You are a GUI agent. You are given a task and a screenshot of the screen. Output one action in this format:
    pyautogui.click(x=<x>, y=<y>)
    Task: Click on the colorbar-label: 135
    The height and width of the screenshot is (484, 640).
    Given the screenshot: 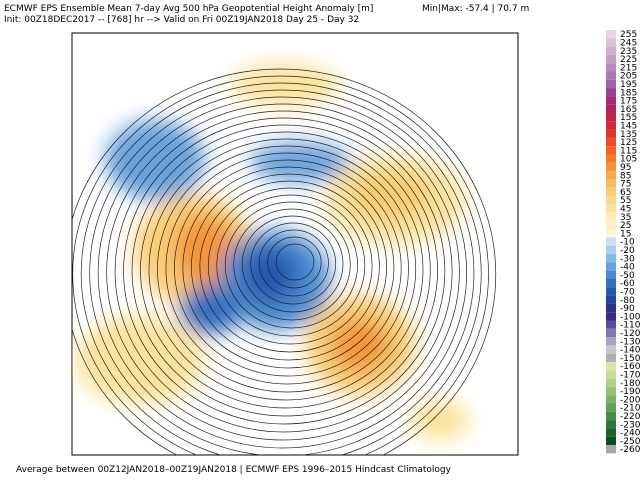 What is the action you would take?
    pyautogui.click(x=628, y=135)
    